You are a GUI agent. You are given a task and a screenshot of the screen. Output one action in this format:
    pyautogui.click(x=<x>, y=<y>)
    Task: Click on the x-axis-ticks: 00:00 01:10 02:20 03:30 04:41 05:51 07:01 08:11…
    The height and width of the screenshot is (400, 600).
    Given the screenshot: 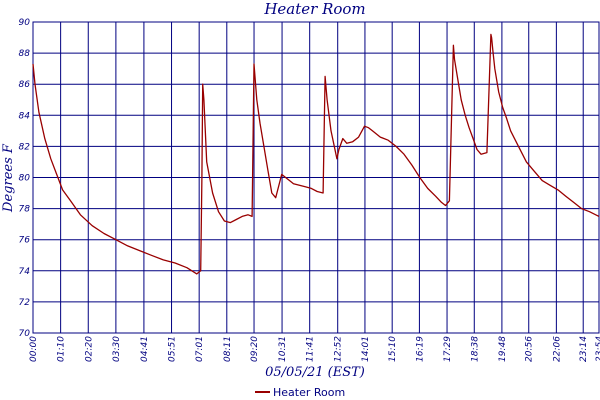 What is the action you would take?
    pyautogui.click(x=314, y=349)
    